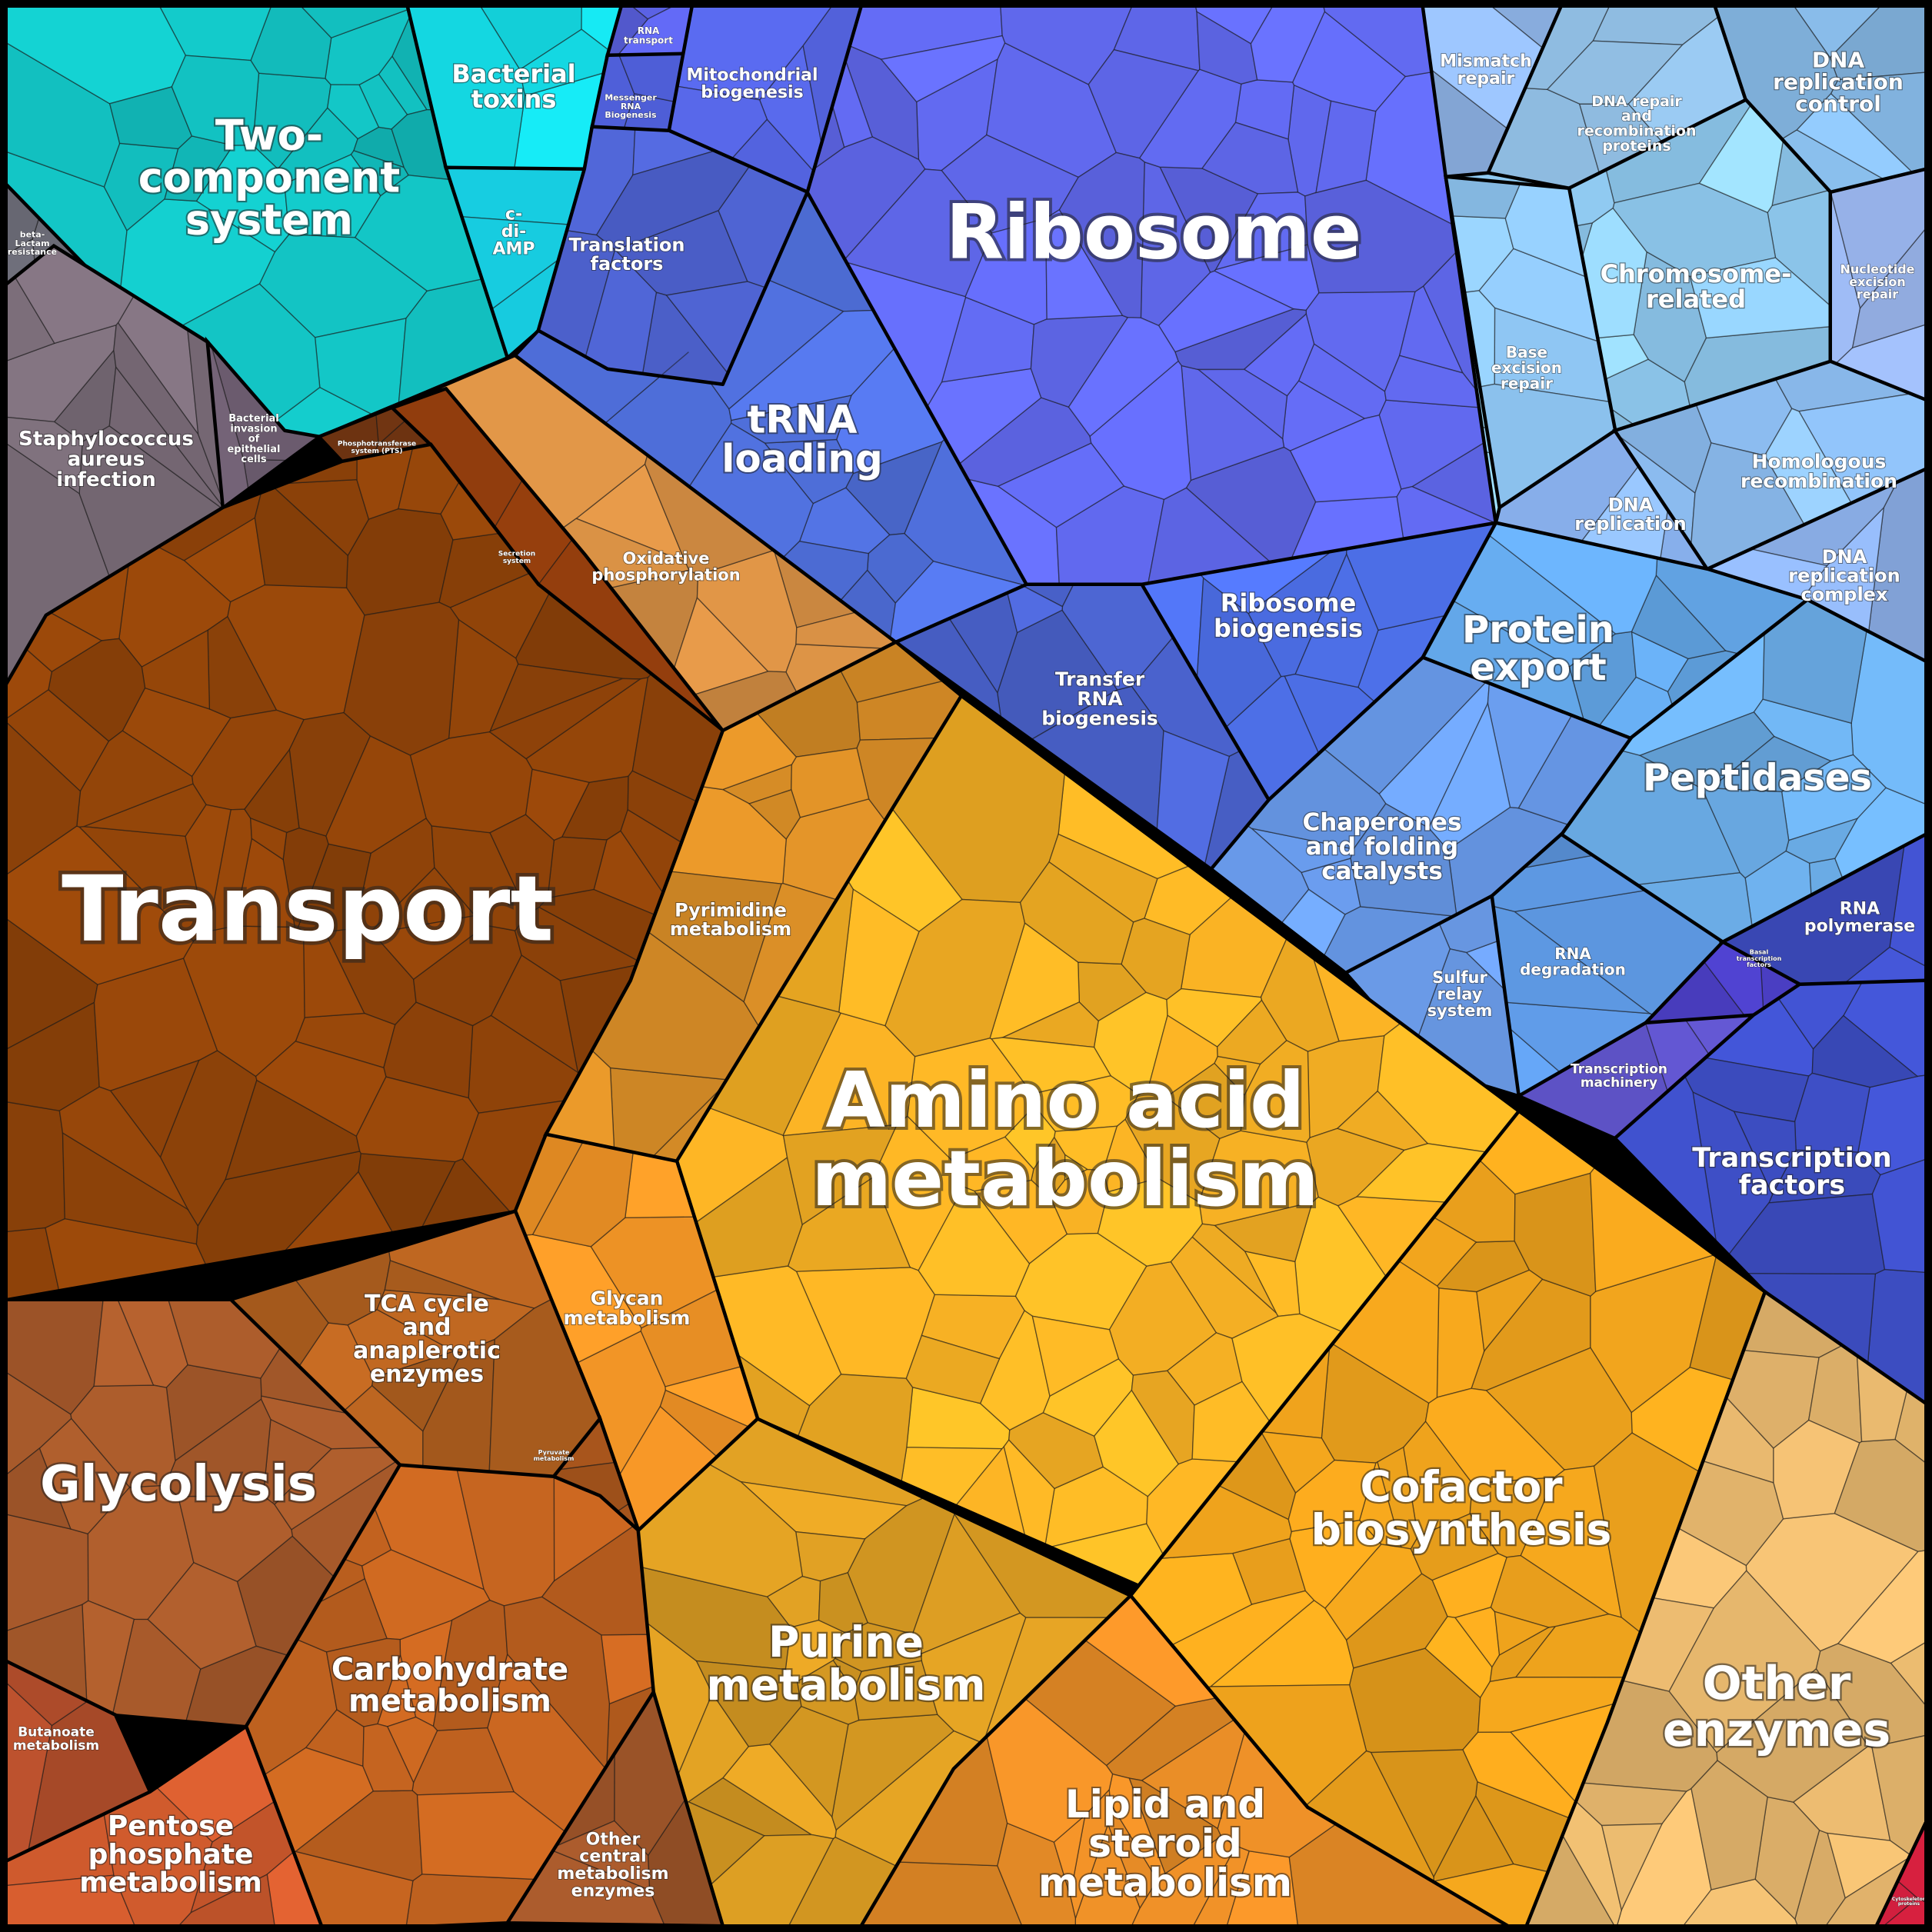  I want to click on region-pyrimidine, so click(753, 902).